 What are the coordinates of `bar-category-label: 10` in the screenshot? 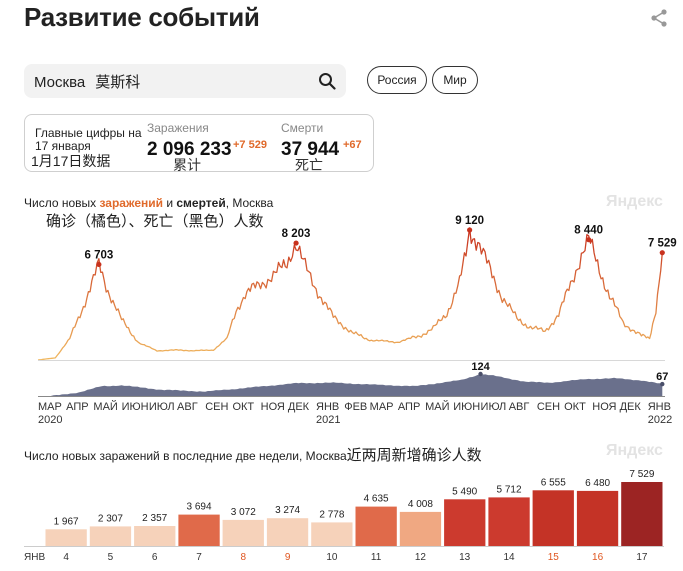 It's located at (332, 557).